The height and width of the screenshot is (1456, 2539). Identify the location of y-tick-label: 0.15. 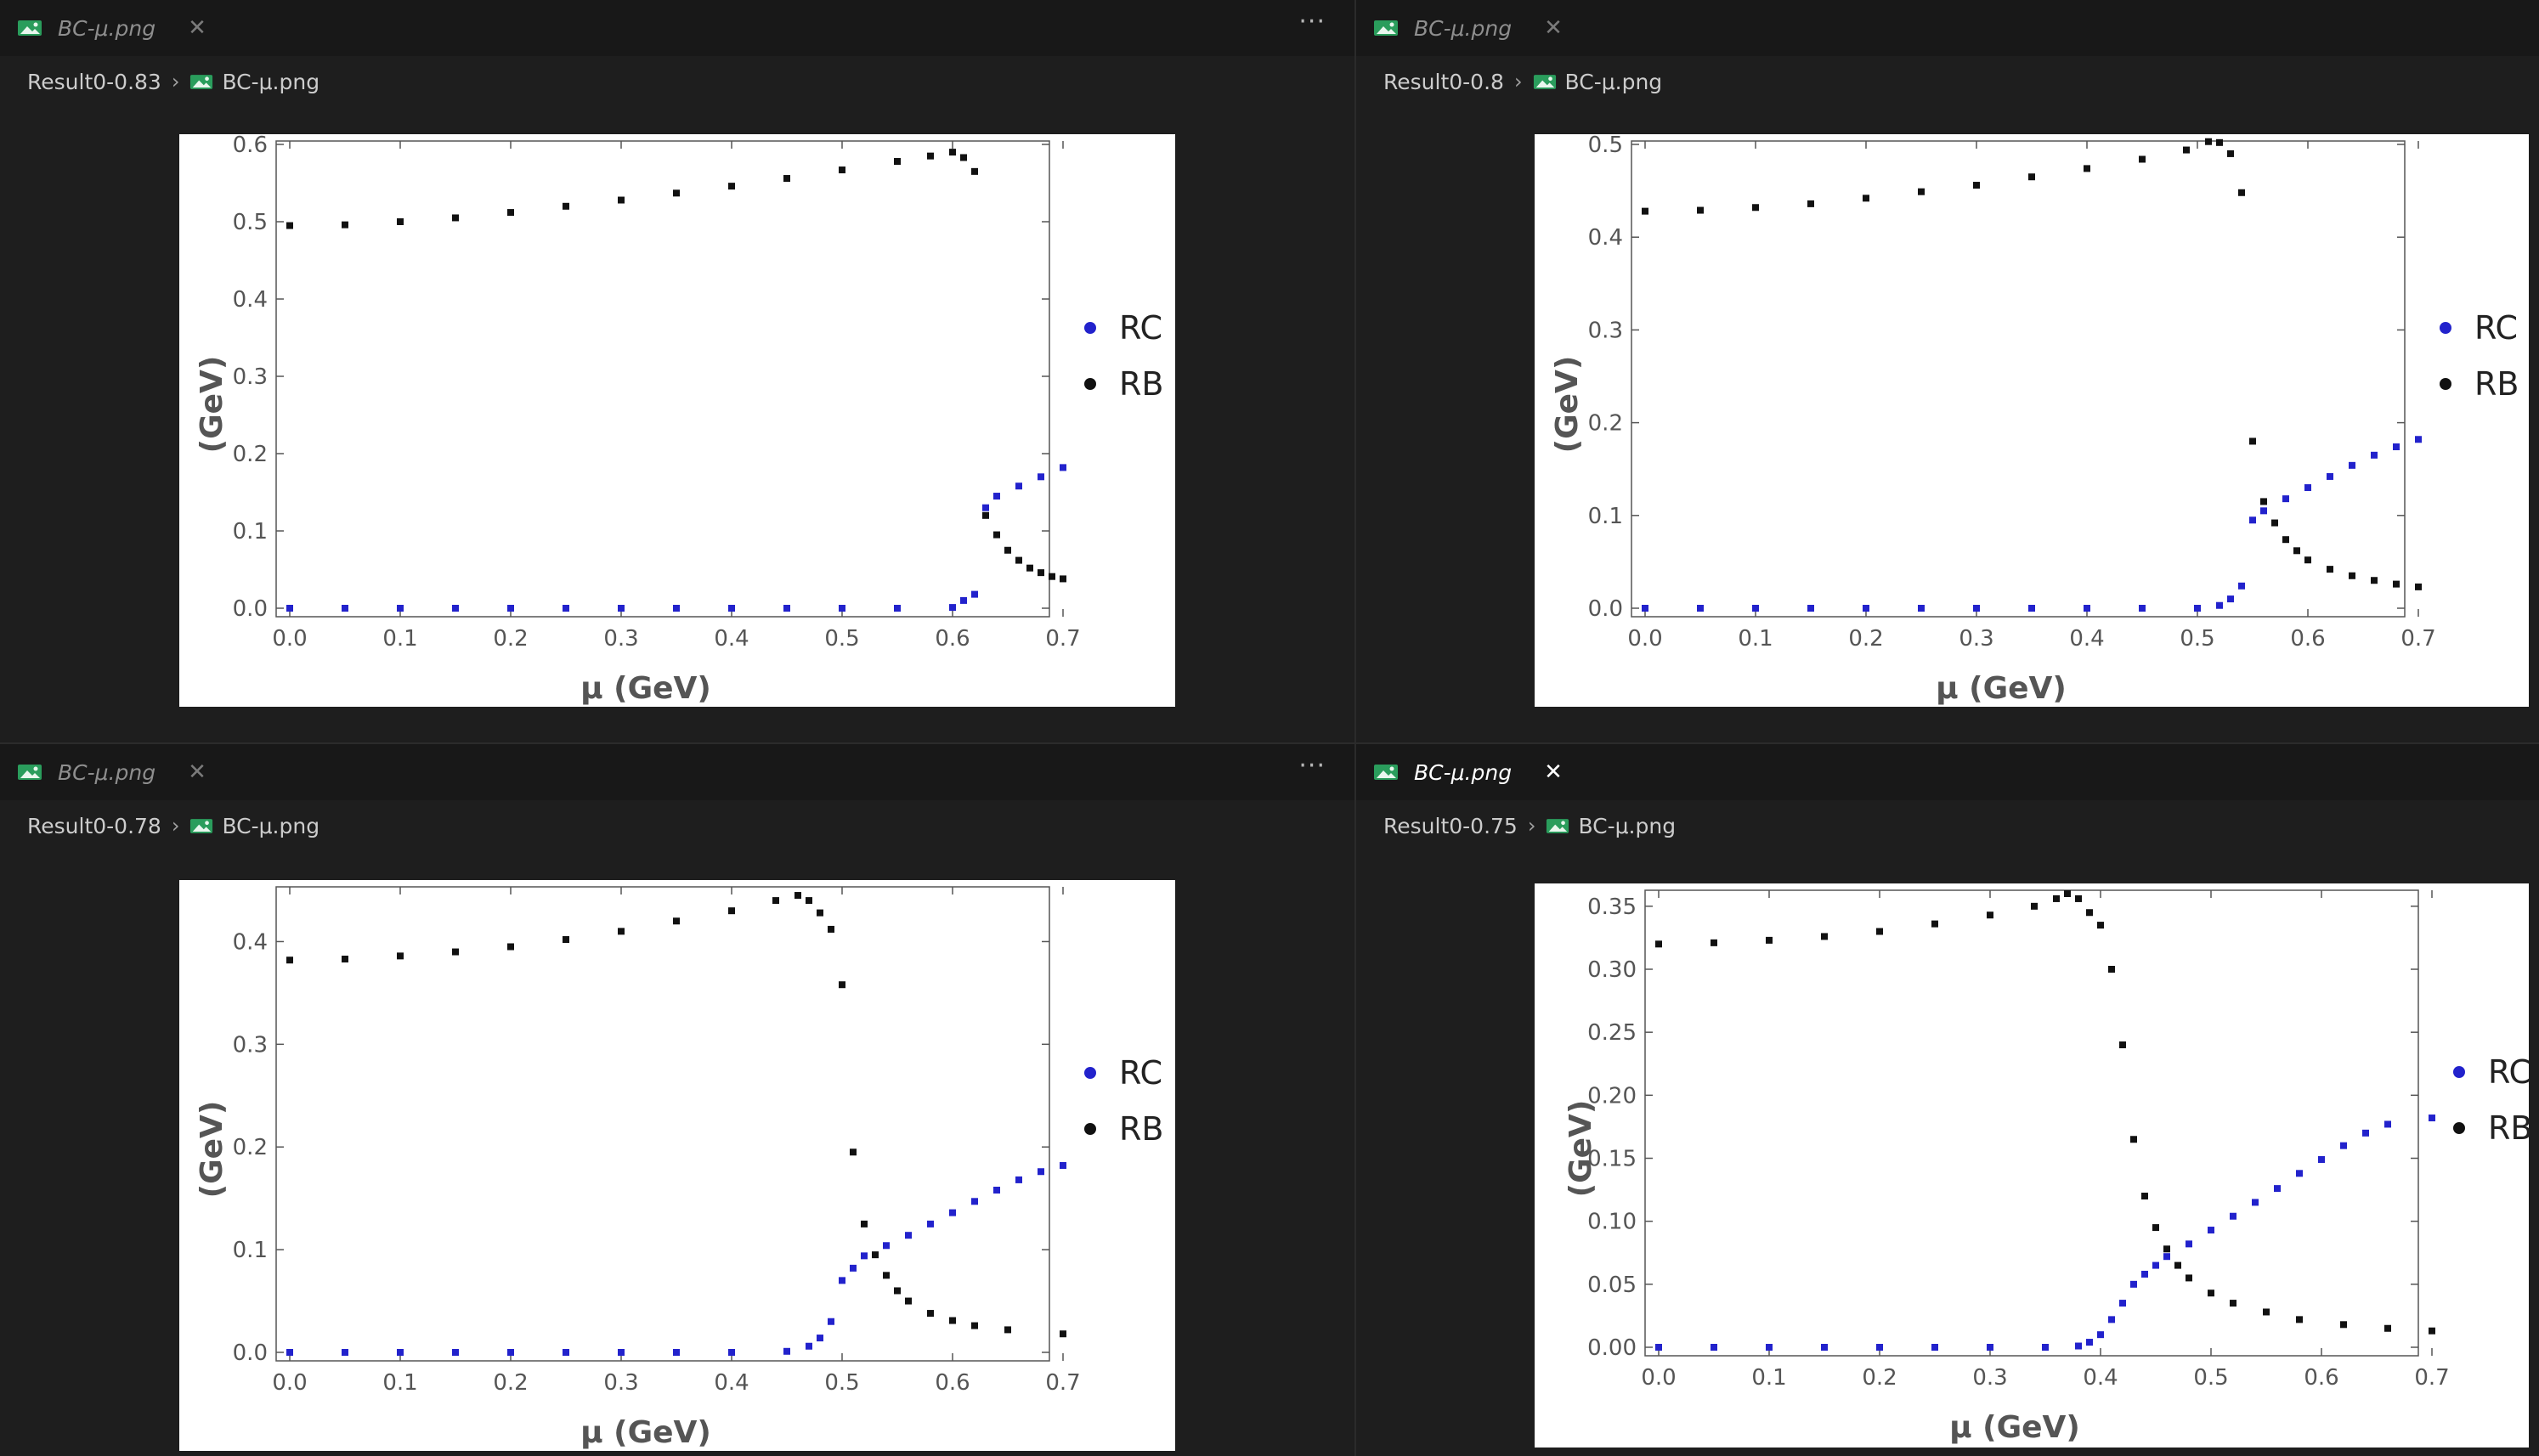
(1612, 1160).